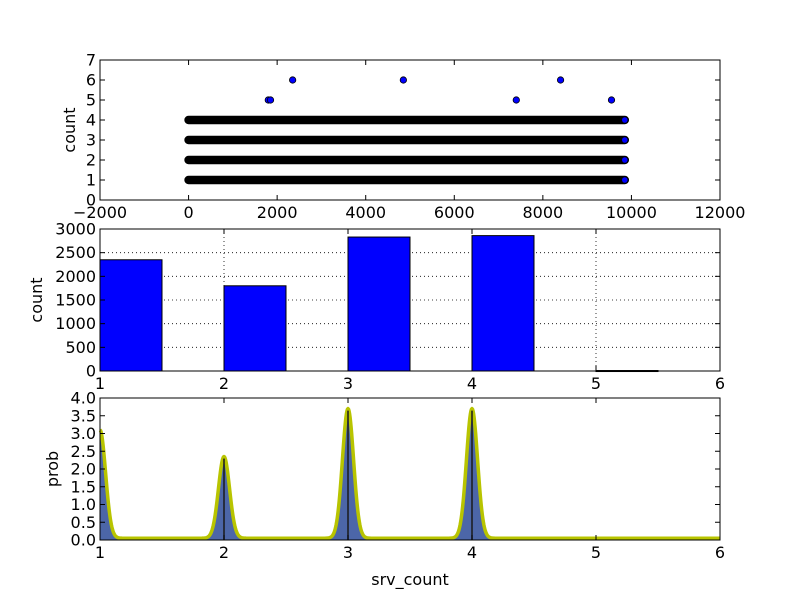 This screenshot has width=800, height=600. I want to click on scatter-marks, so click(407, 130).